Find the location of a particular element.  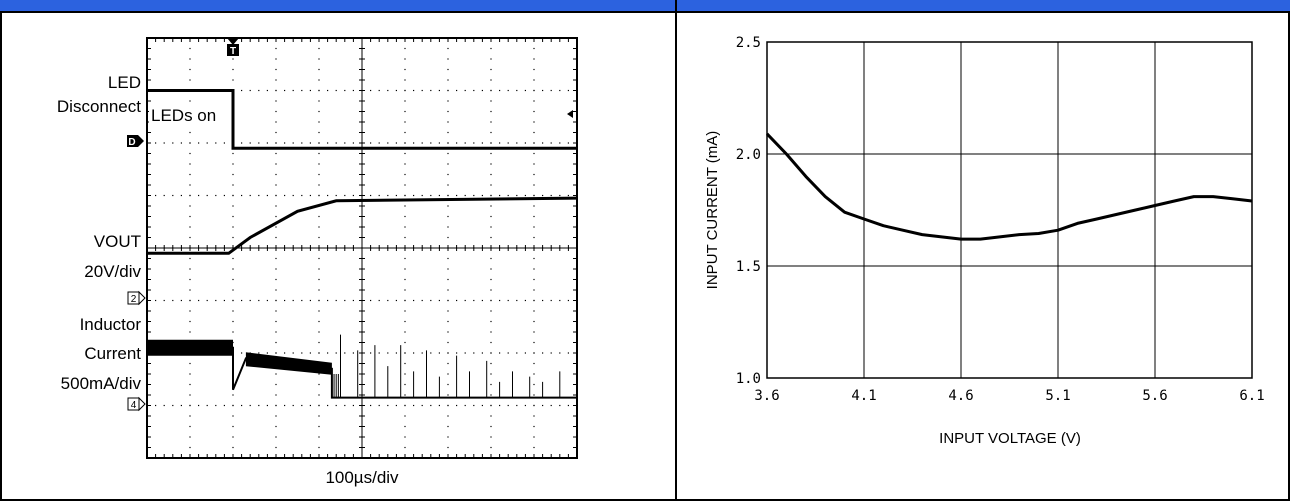

label-vout-scale: 20V/div is located at coordinates (112, 271).